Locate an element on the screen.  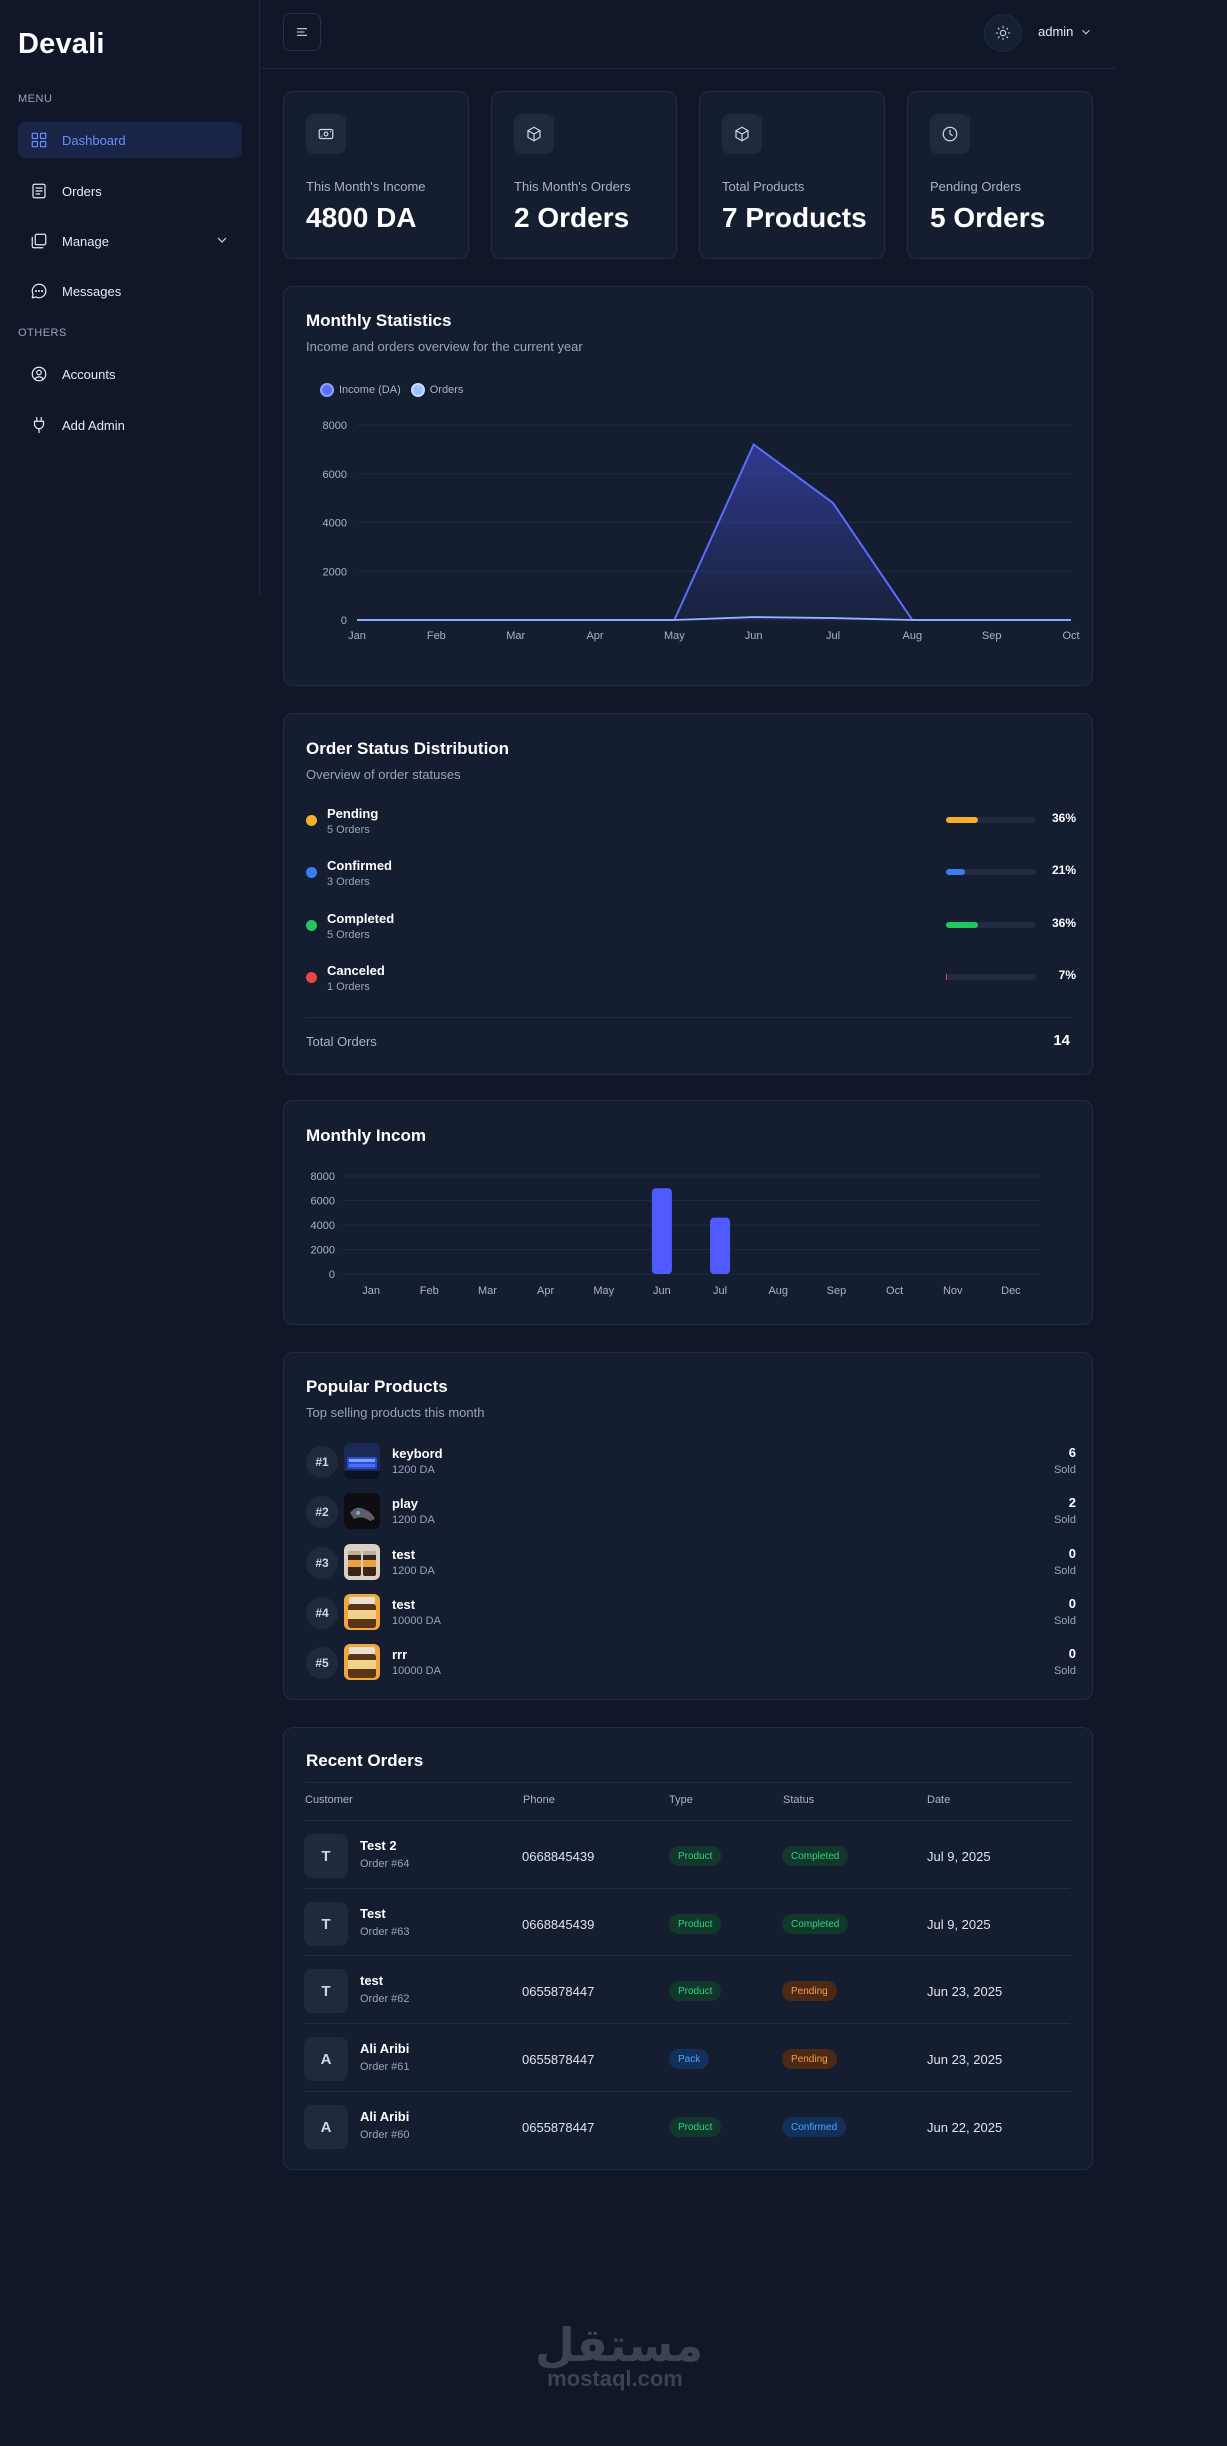
order-date: Jun 22, 2025 is located at coordinates (965, 2127).